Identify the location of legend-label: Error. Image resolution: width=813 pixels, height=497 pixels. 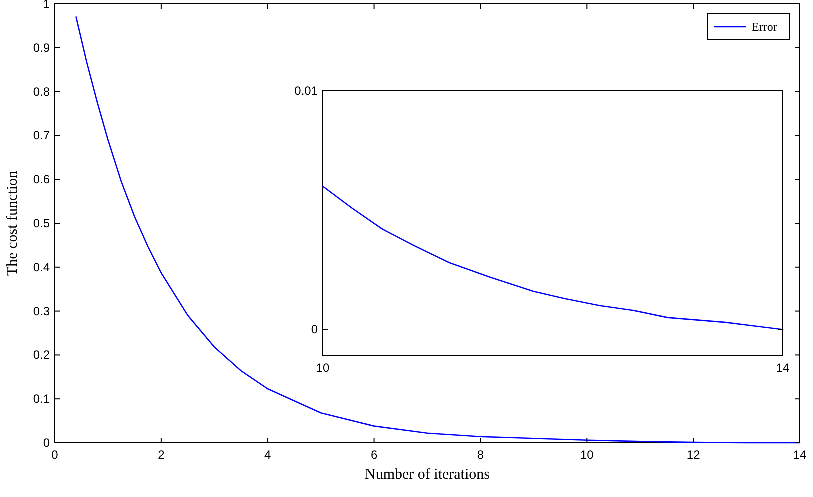
(765, 27).